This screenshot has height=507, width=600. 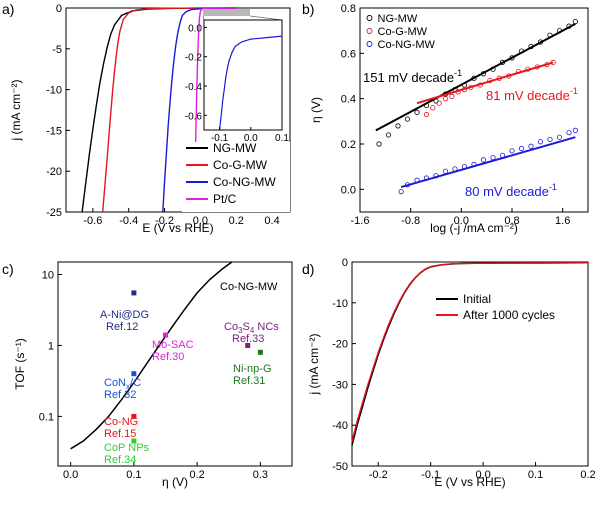 What do you see at coordinates (509, 315) in the screenshot?
I see `legend-label: After 1000 cycles` at bounding box center [509, 315].